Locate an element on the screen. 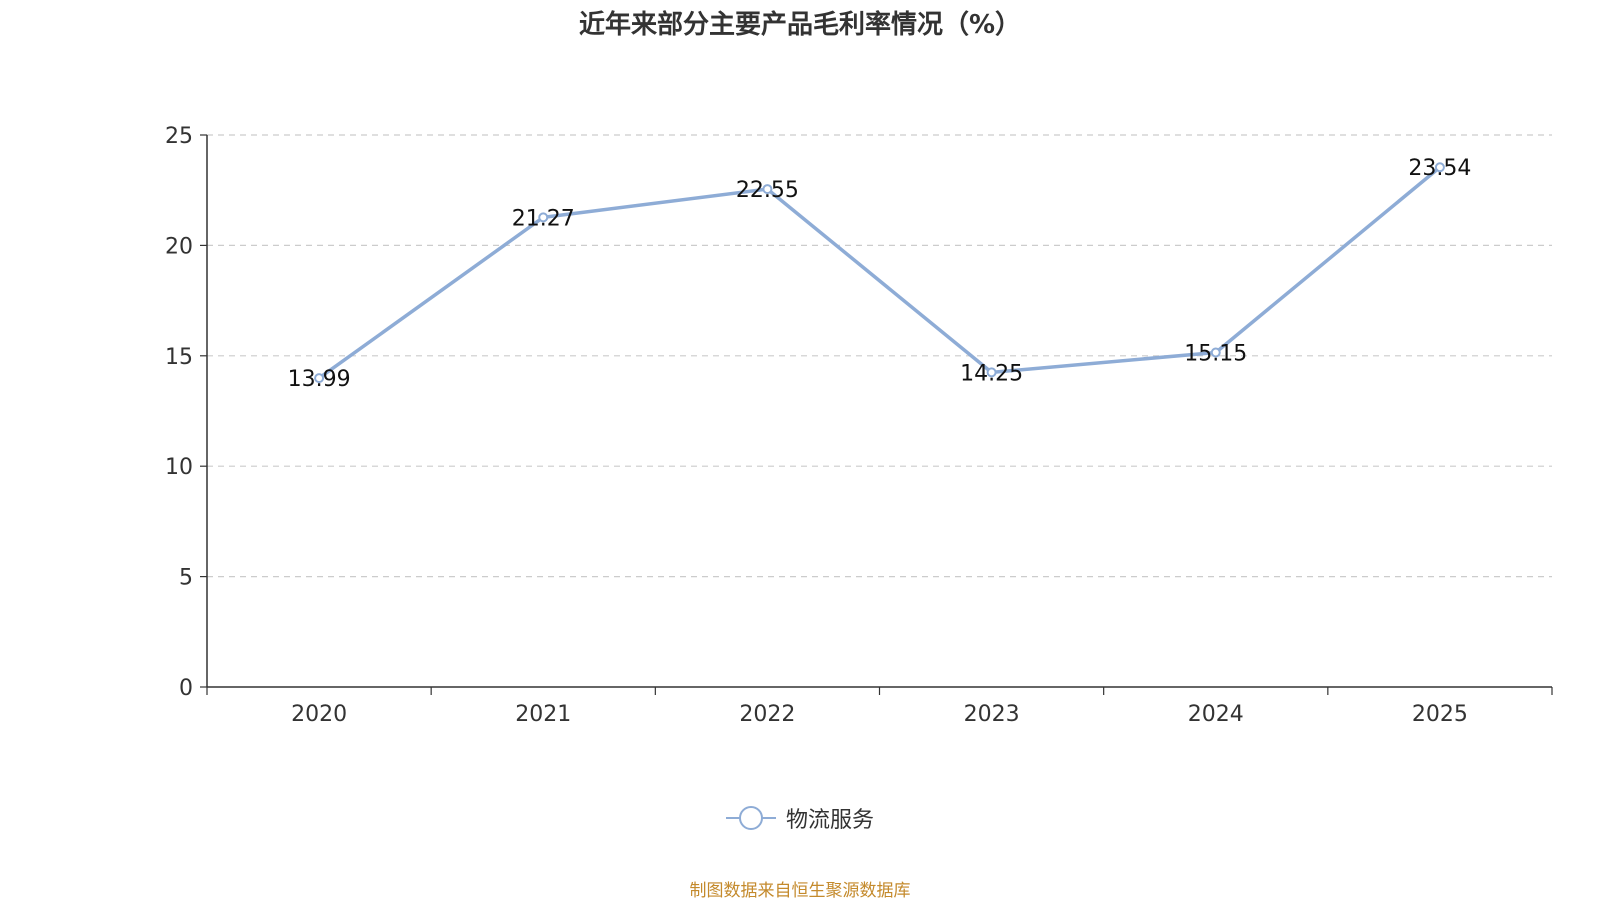  legend: 物流服务 is located at coordinates (800, 819).